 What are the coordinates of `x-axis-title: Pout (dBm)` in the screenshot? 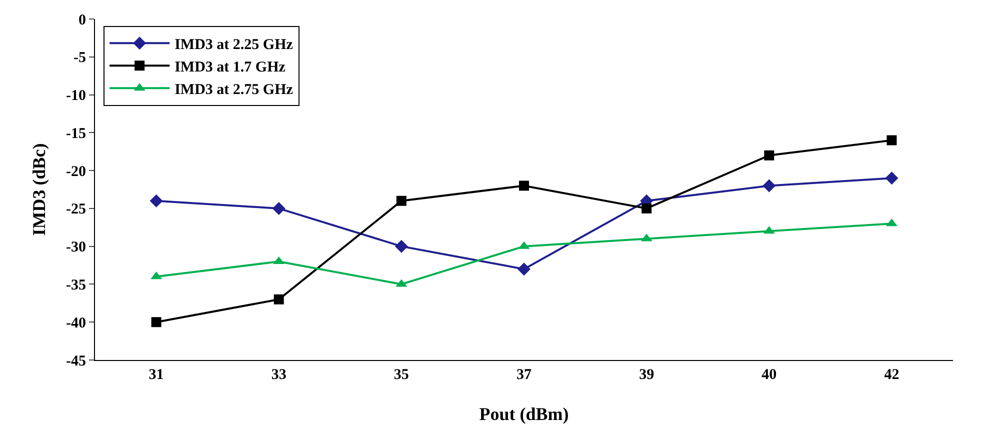 It's located at (524, 414).